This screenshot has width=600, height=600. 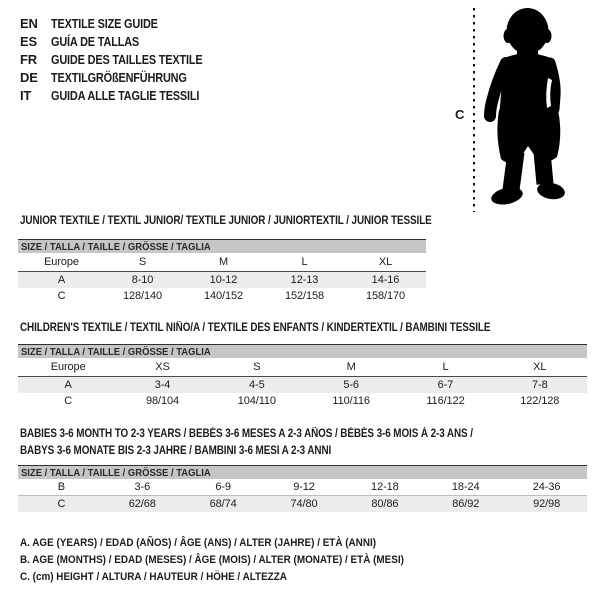 I want to click on value-cell: 5-6, so click(x=351, y=385).